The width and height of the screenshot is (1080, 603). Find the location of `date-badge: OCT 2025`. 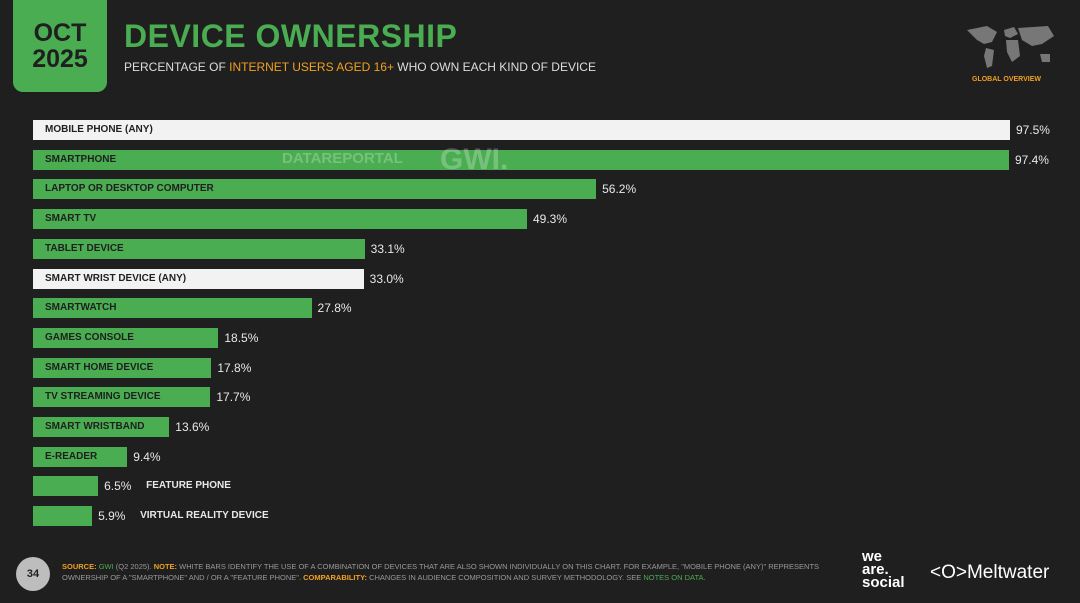

date-badge: OCT 2025 is located at coordinates (60, 46).